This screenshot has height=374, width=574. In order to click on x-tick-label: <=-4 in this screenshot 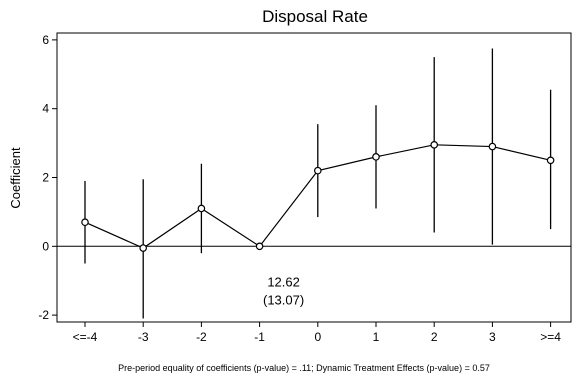, I will do `click(85, 337)`.